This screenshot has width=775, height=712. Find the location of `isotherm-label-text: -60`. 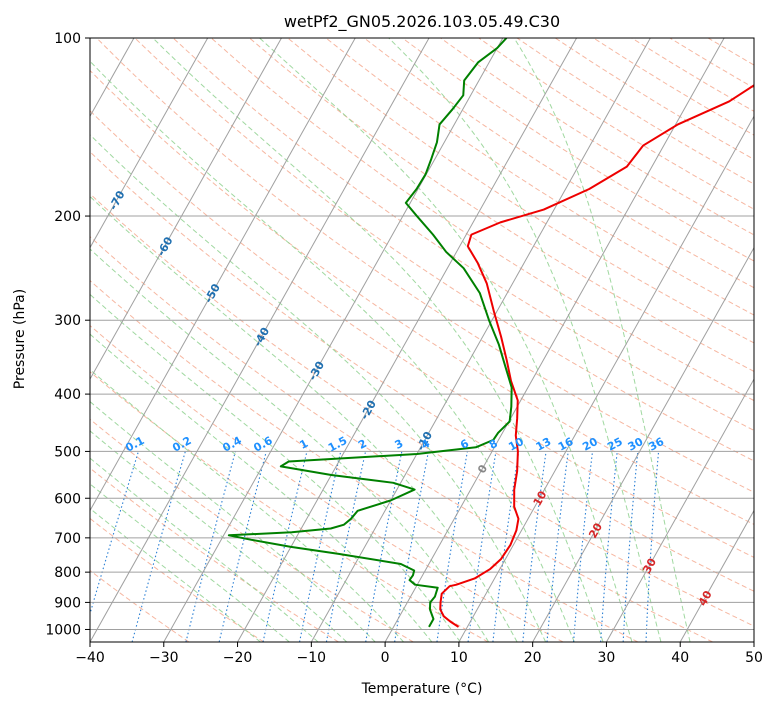

isotherm-label-text: -60 is located at coordinates (165, 246).